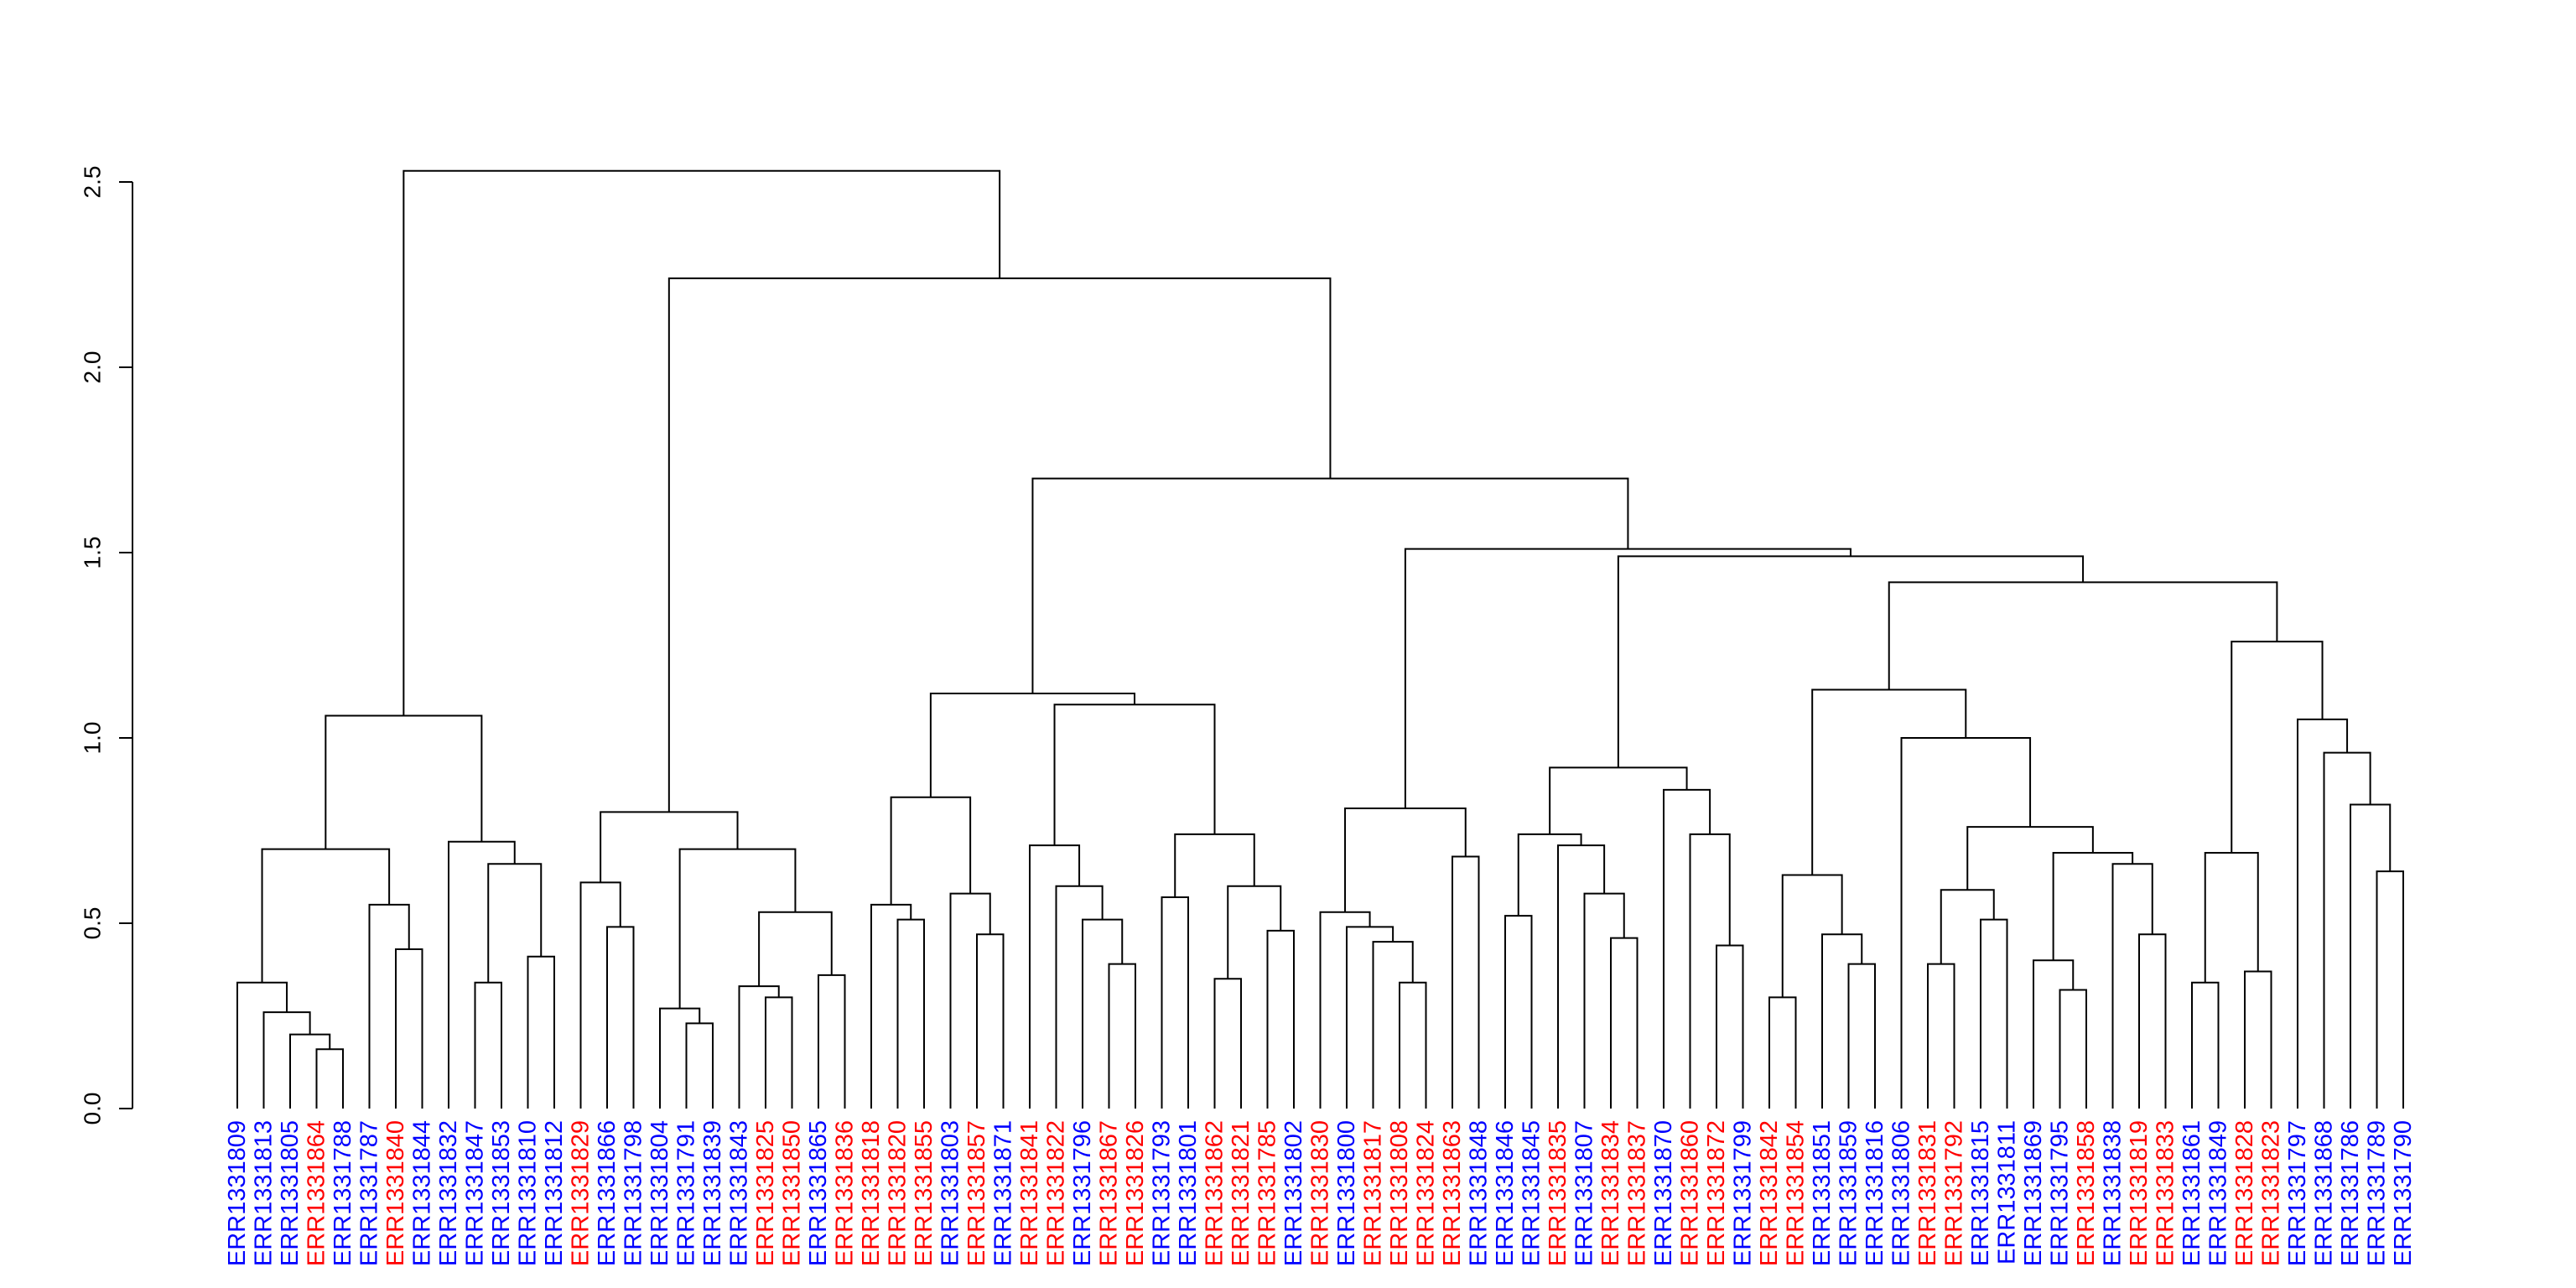 The height and width of the screenshot is (1288, 2576). What do you see at coordinates (2007, 1192) in the screenshot?
I see `leaf-label: ERR1331811` at bounding box center [2007, 1192].